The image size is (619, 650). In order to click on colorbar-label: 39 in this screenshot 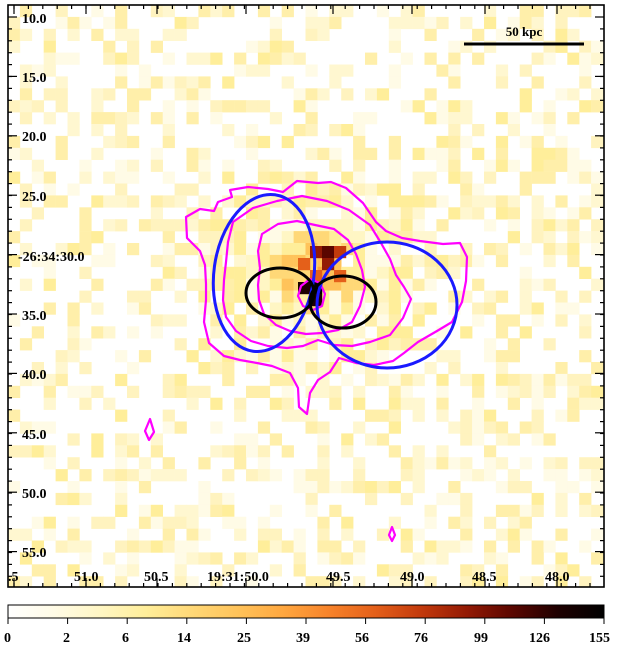, I will do `click(303, 638)`.